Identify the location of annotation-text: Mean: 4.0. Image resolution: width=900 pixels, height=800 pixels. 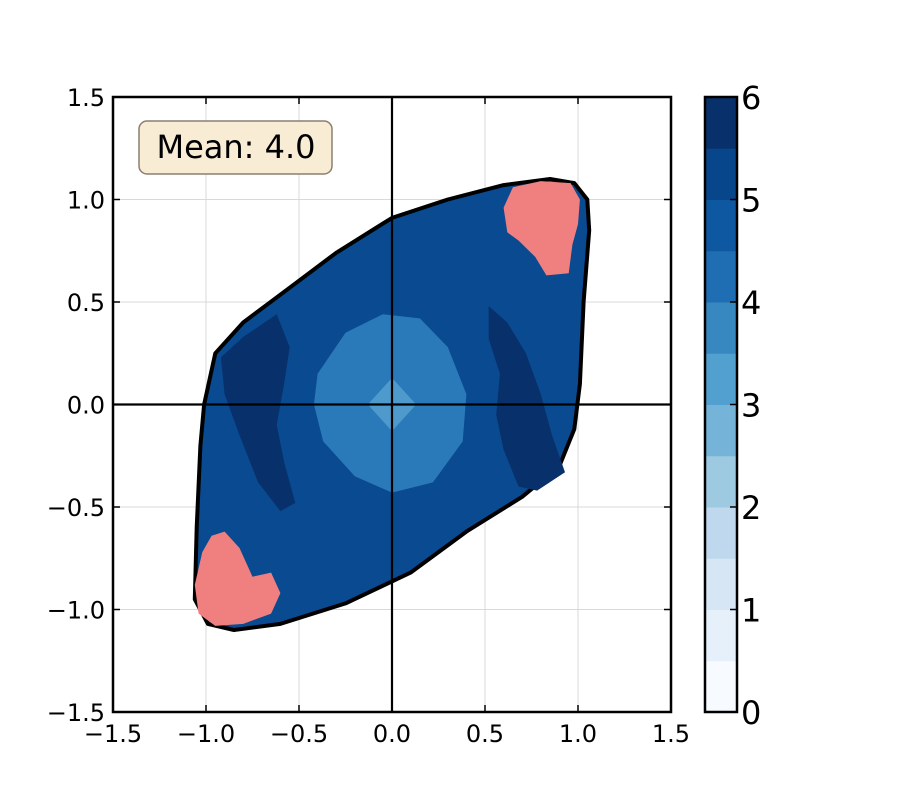
(235, 147).